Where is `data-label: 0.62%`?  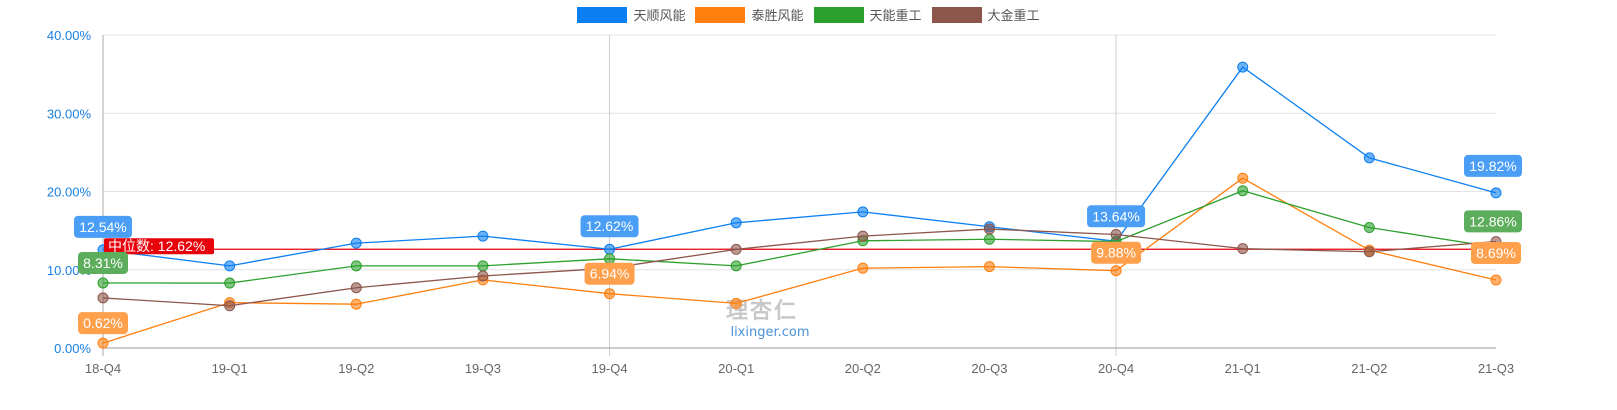 data-label: 0.62% is located at coordinates (103, 323).